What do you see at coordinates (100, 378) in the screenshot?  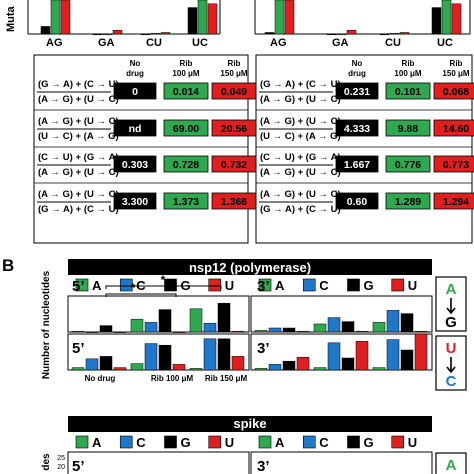 I see `x-cat-no-drug: No drug` at bounding box center [100, 378].